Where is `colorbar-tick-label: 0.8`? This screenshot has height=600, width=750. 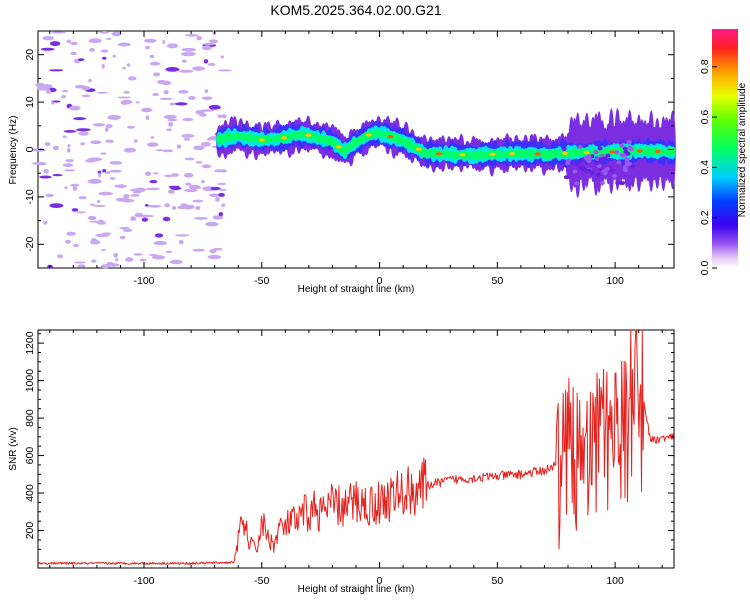 colorbar-tick-label: 0.8 is located at coordinates (705, 66).